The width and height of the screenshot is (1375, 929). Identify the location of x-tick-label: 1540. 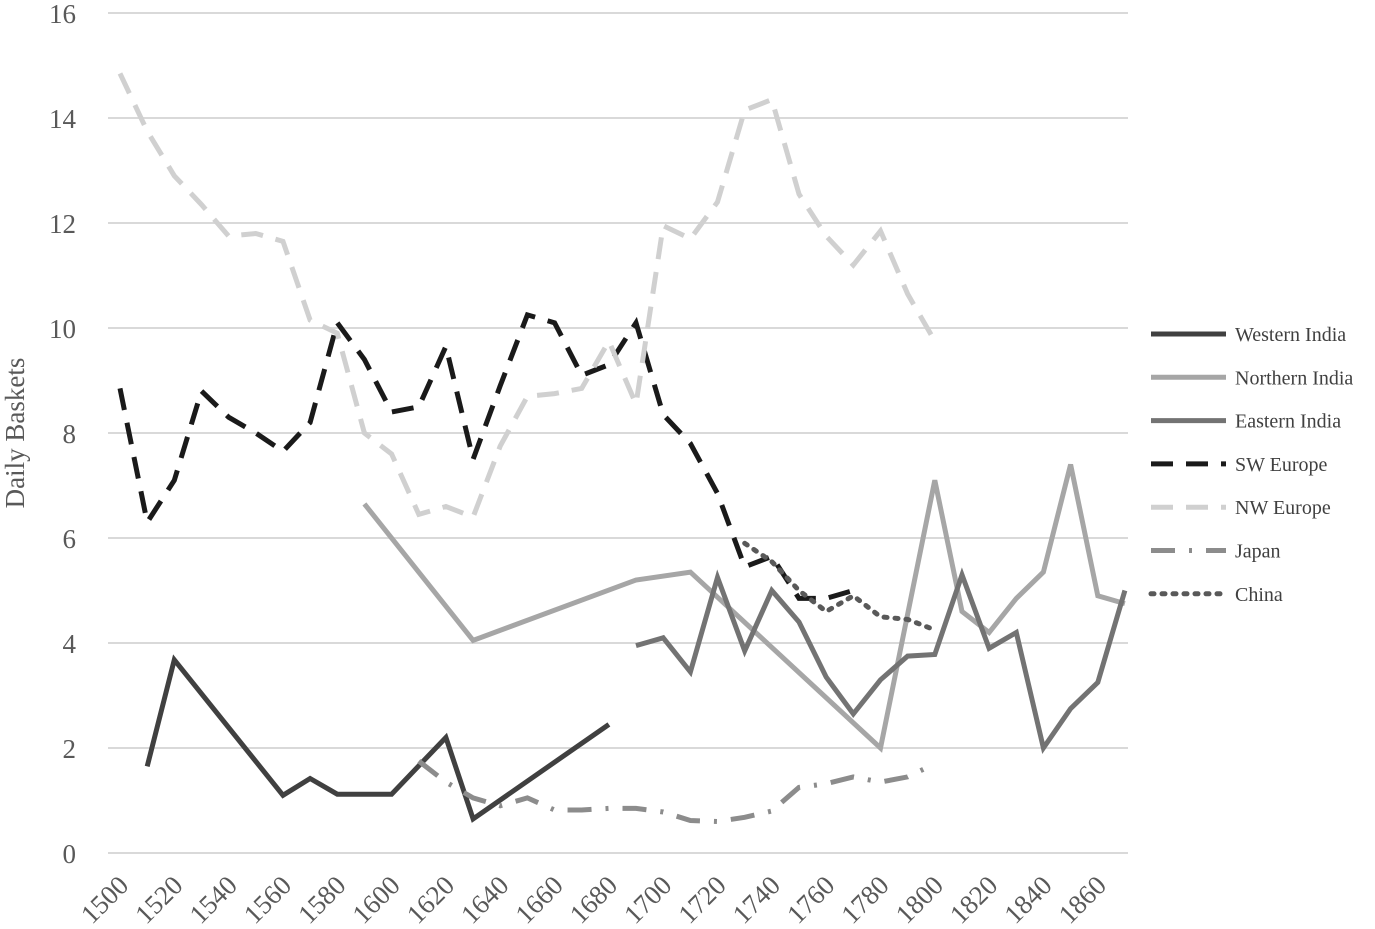
(212, 899).